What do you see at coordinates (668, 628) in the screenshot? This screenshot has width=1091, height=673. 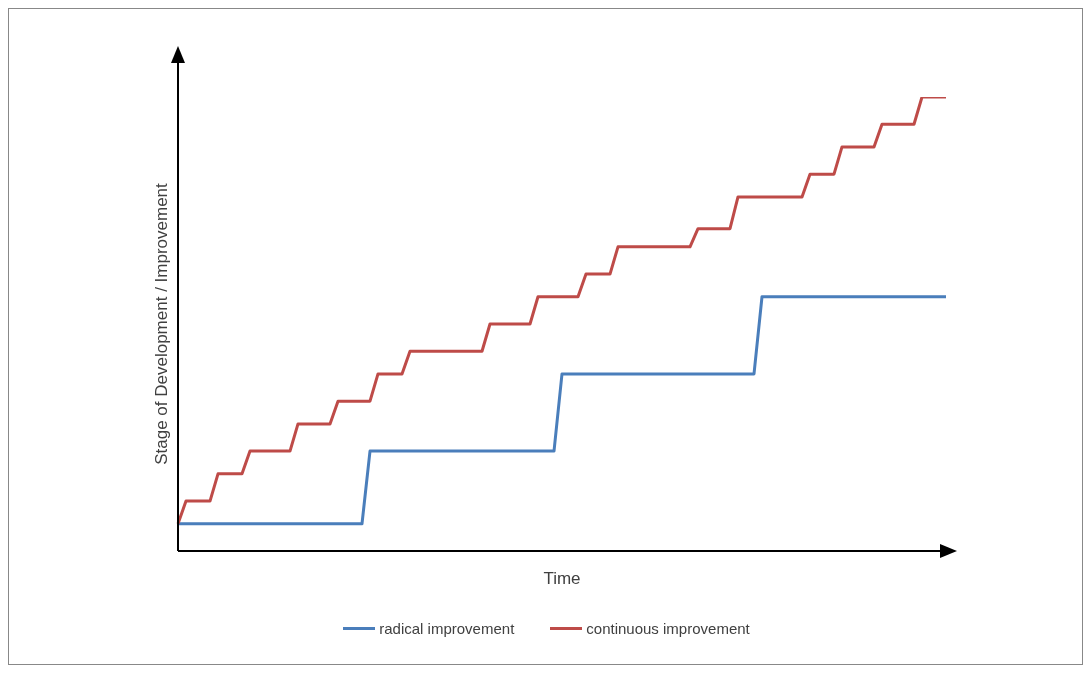 I see `legend-label: continuous improvement` at bounding box center [668, 628].